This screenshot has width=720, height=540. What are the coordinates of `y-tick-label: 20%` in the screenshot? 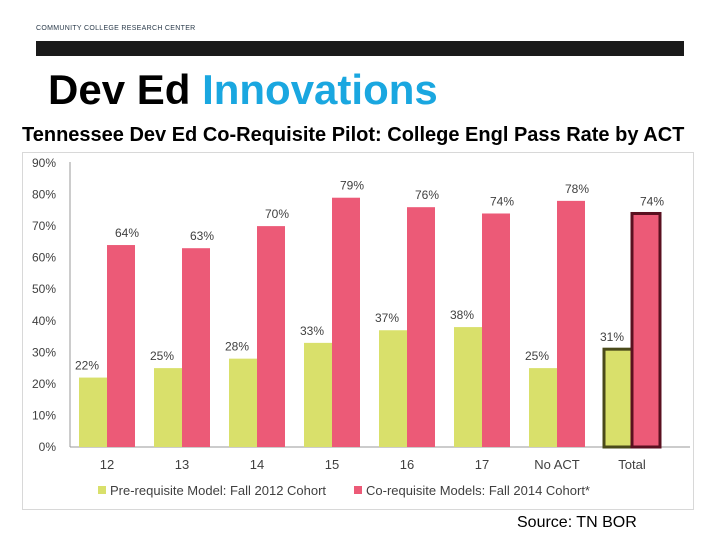 It's located at (44, 384).